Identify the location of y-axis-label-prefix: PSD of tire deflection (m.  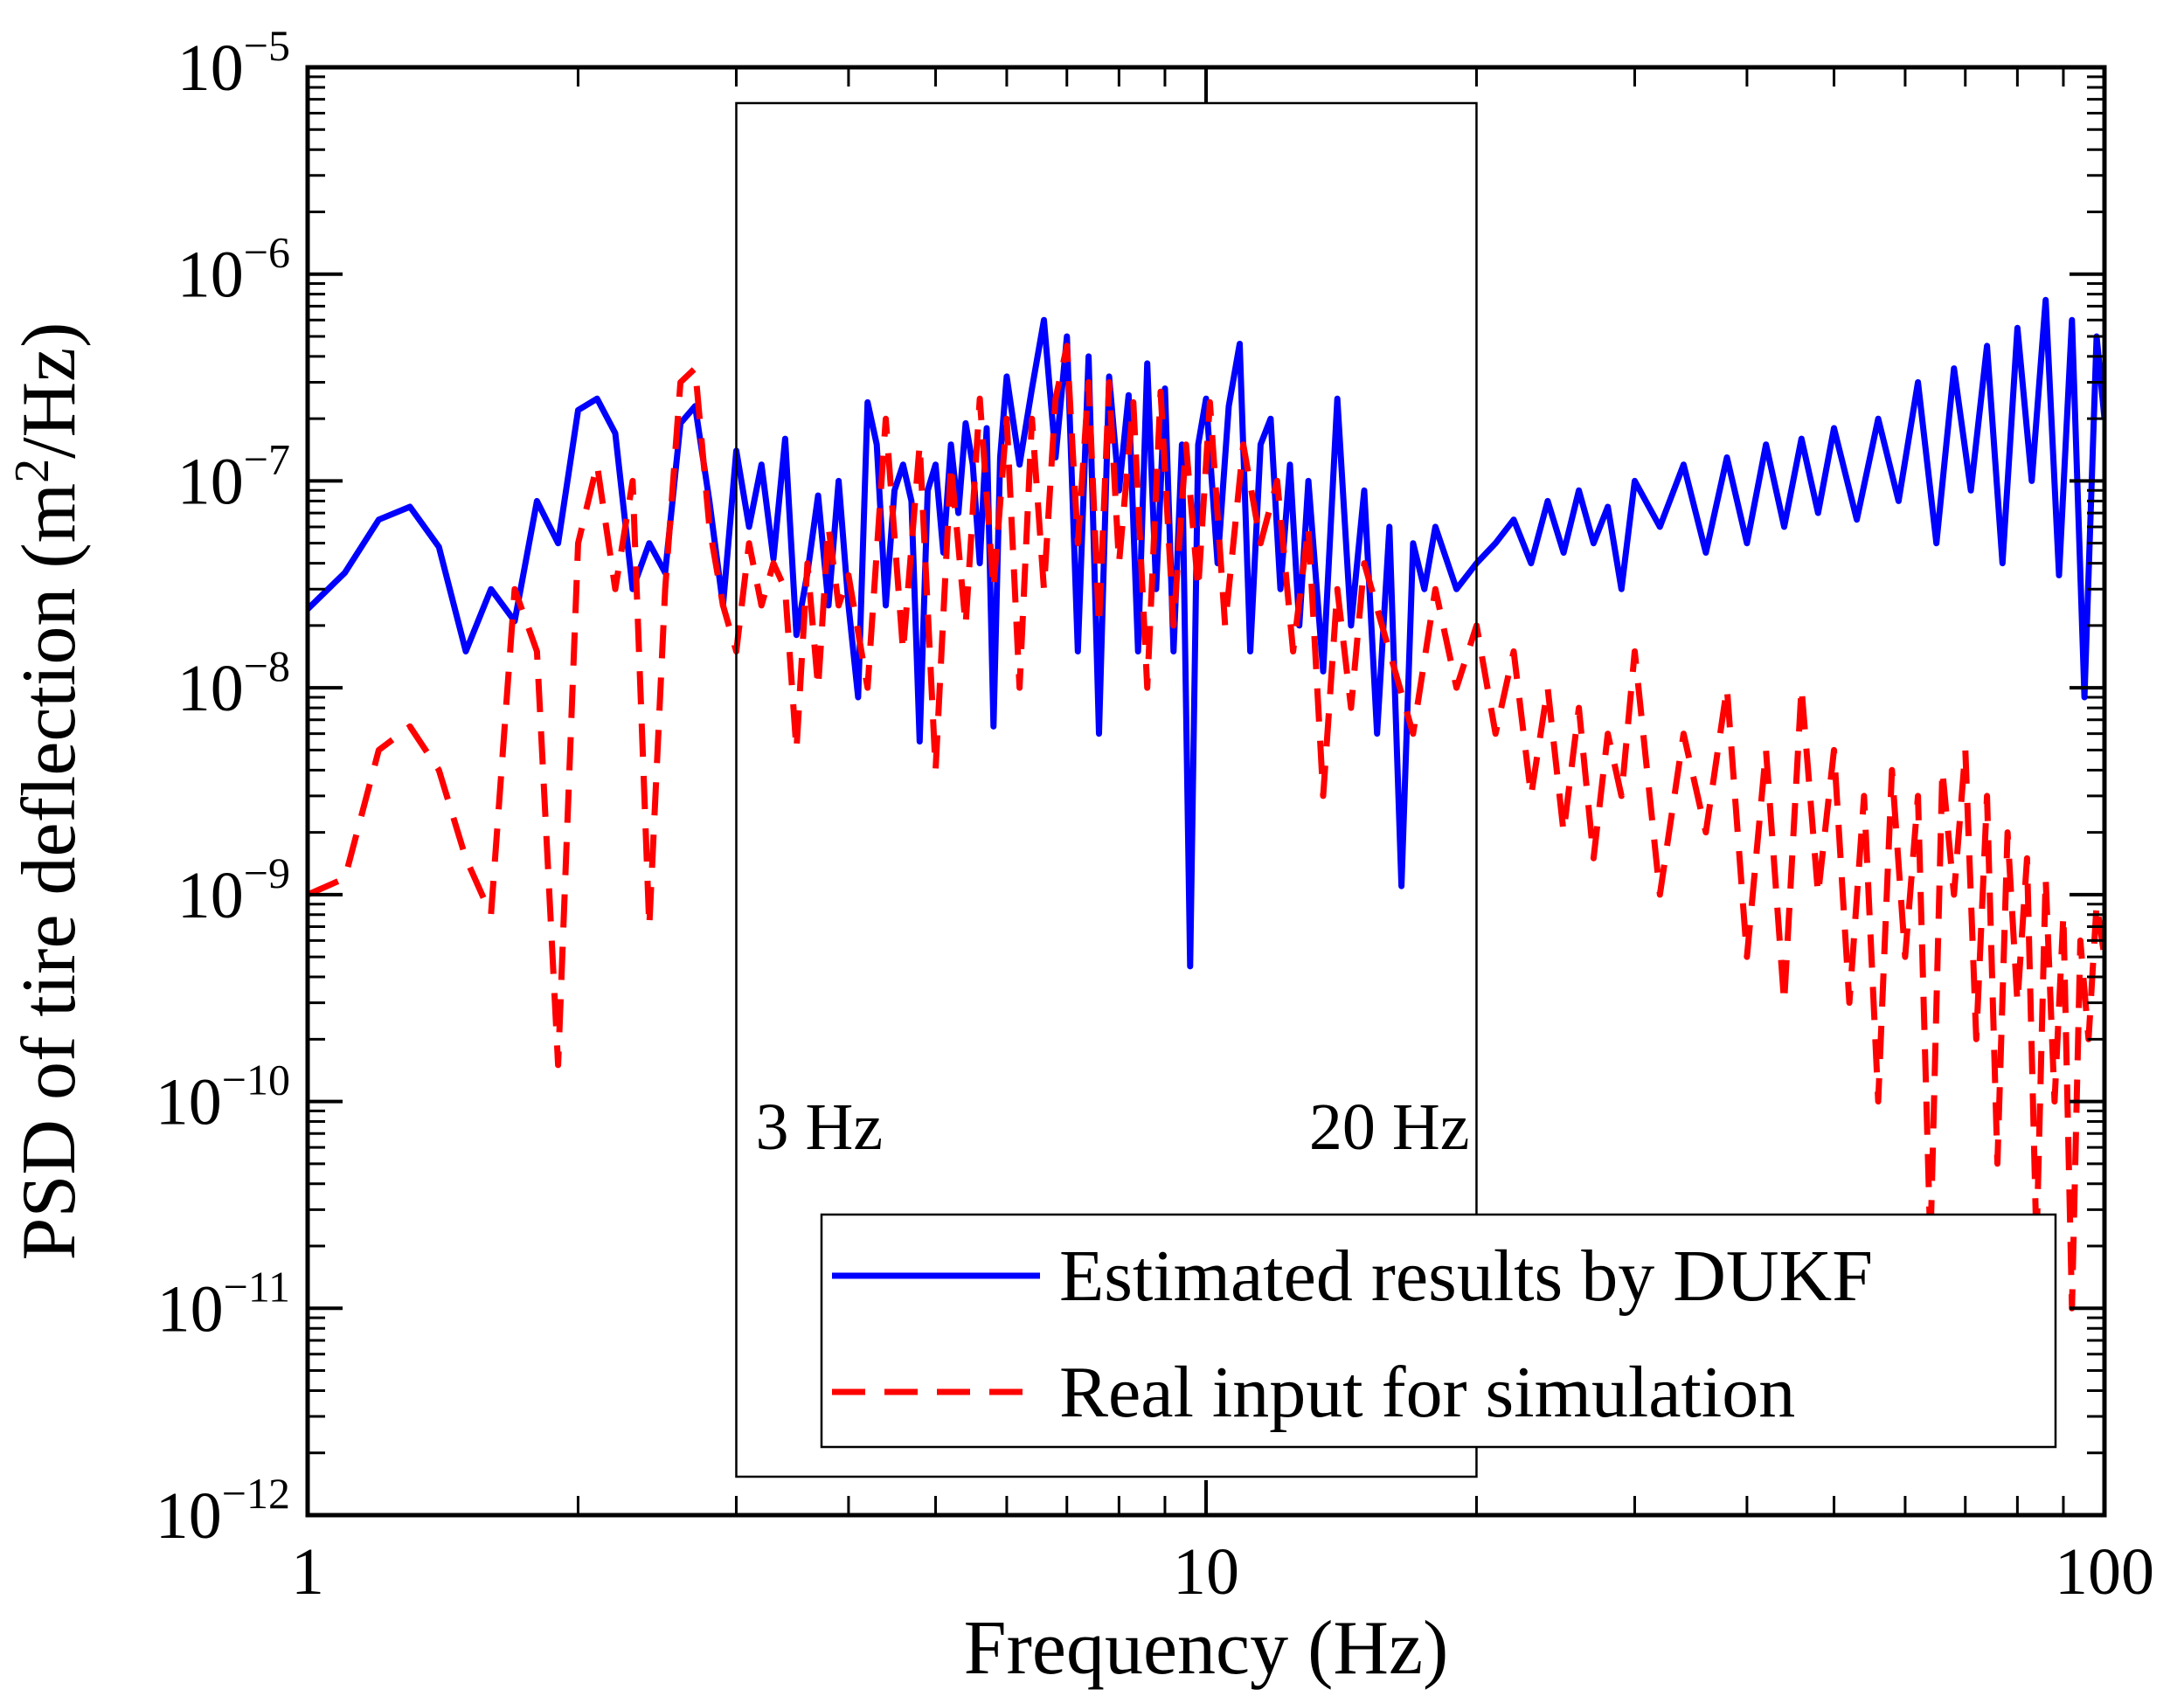
(49, 872).